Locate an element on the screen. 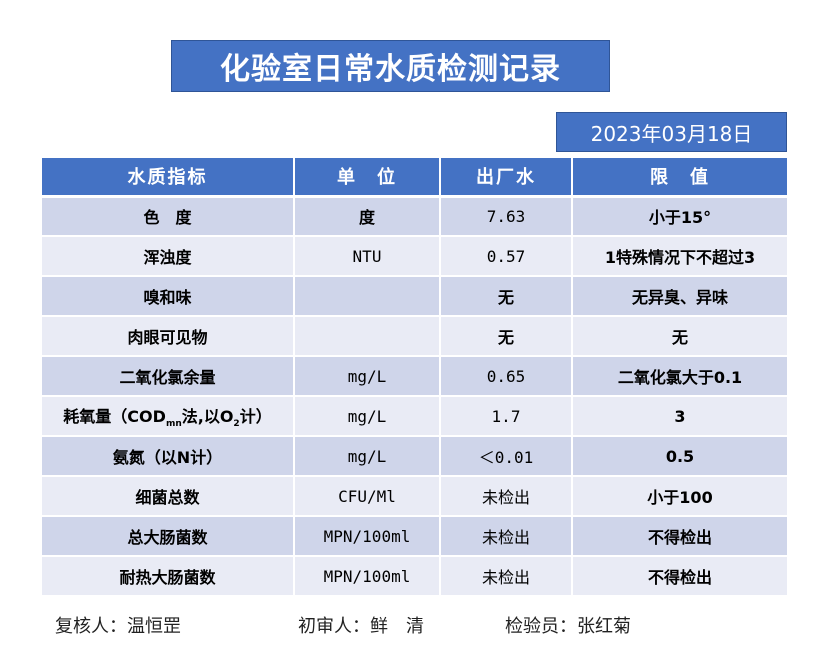 The image size is (837, 665). table-row: 总大肠菌数 MPN/100ml 未检出 不得检出 is located at coordinates (414, 536).